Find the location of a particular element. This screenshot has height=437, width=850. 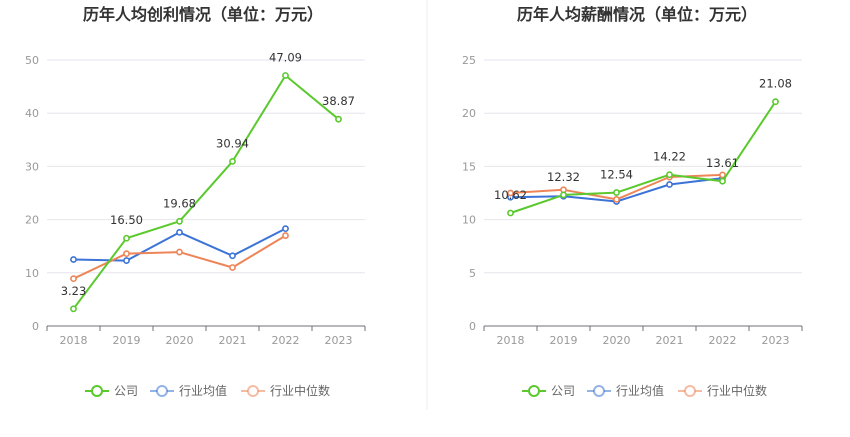

data-label: 14.22 is located at coordinates (669, 157).